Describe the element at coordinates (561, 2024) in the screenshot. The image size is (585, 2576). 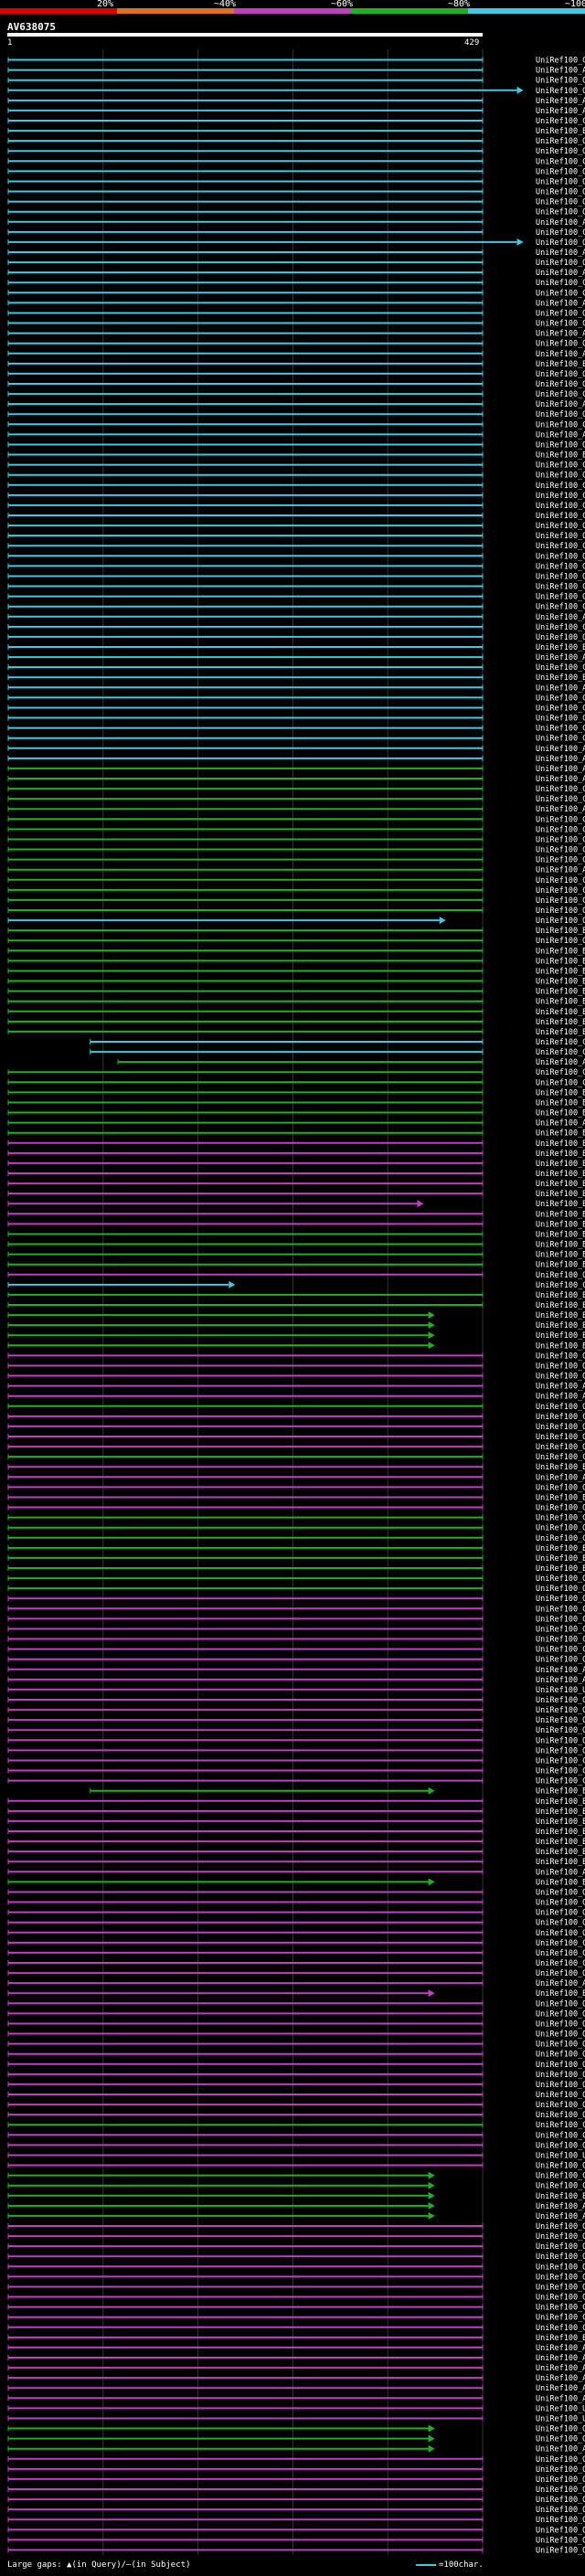
I see `hit-label: UniRef100_Q6DJ14` at that location.